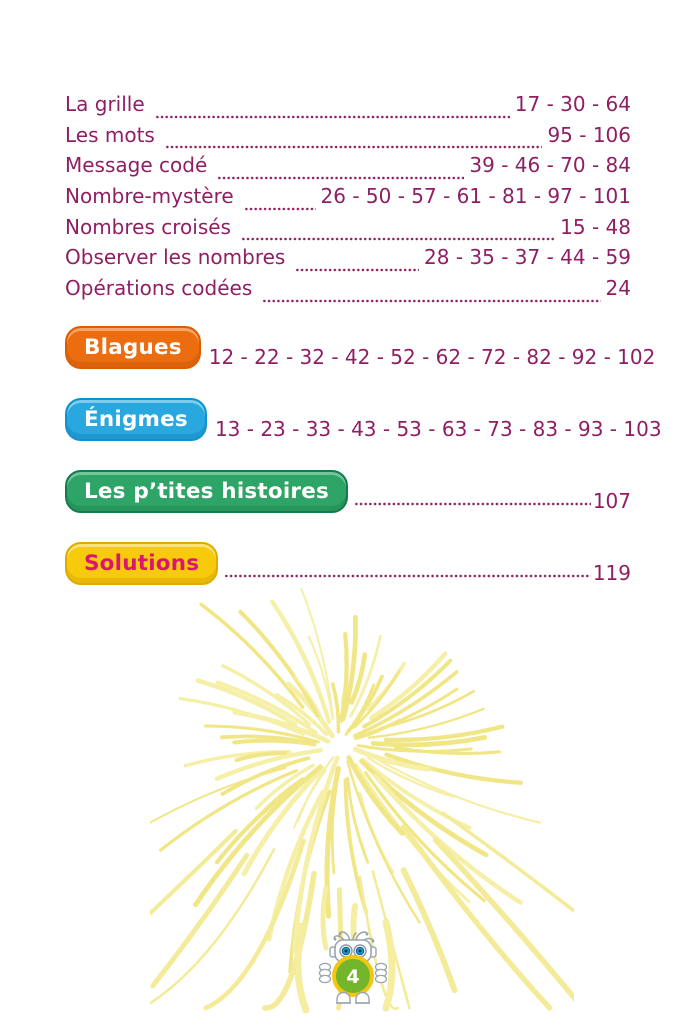 The image size is (700, 1025). I want to click on toc-entry-pages: 24, so click(618, 288).